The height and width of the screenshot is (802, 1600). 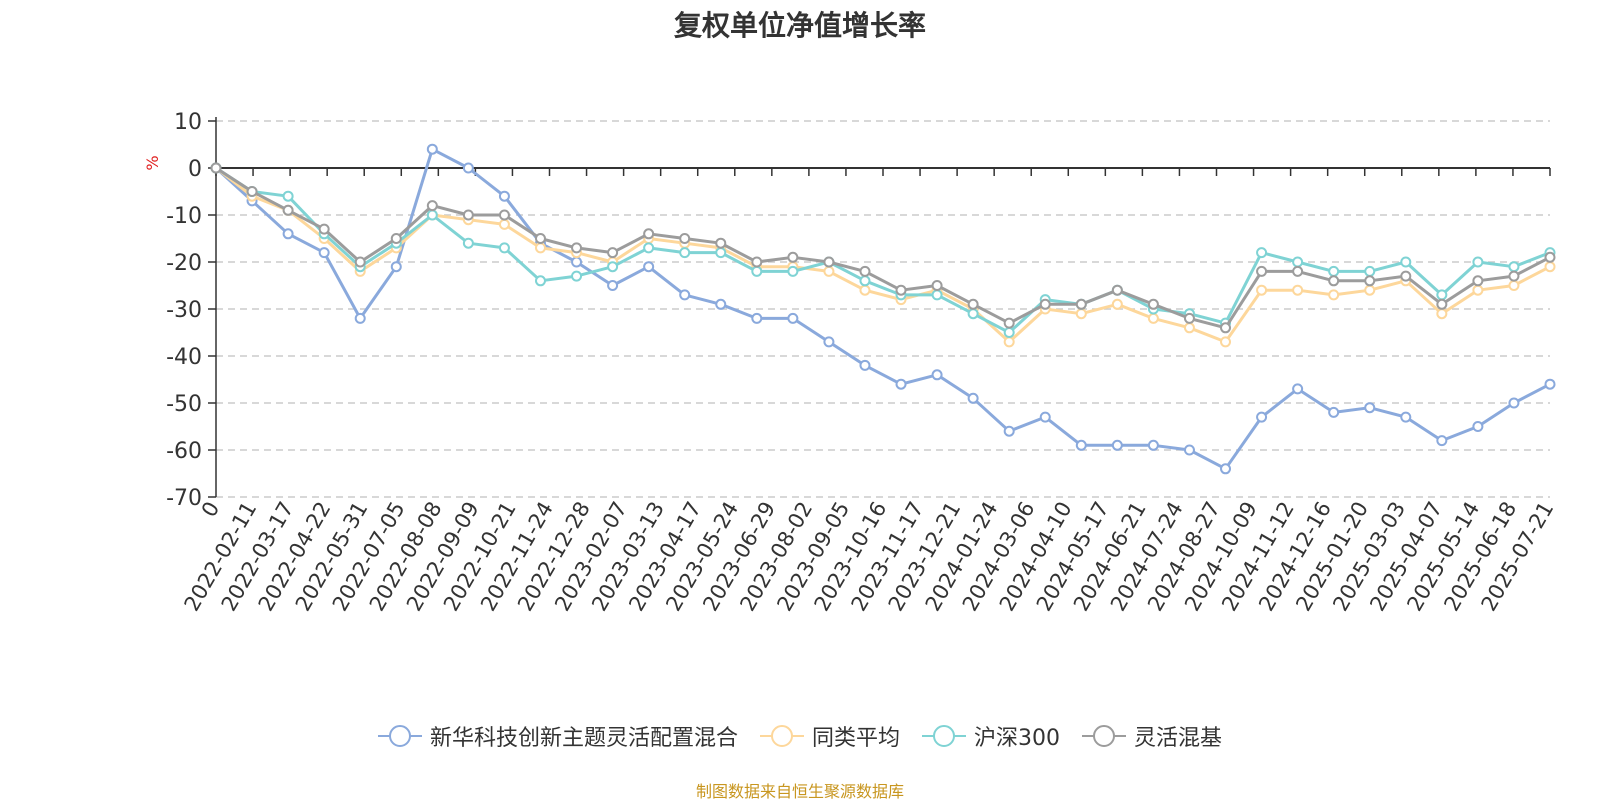 What do you see at coordinates (991, 736) in the screenshot?
I see `legend-item: 沪深300` at bounding box center [991, 736].